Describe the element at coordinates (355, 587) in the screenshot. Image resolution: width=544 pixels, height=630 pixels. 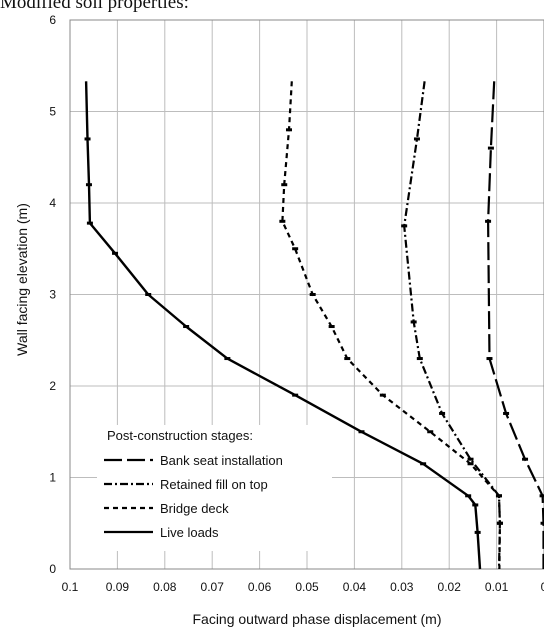
I see `x-tick-label: 0.04` at that location.